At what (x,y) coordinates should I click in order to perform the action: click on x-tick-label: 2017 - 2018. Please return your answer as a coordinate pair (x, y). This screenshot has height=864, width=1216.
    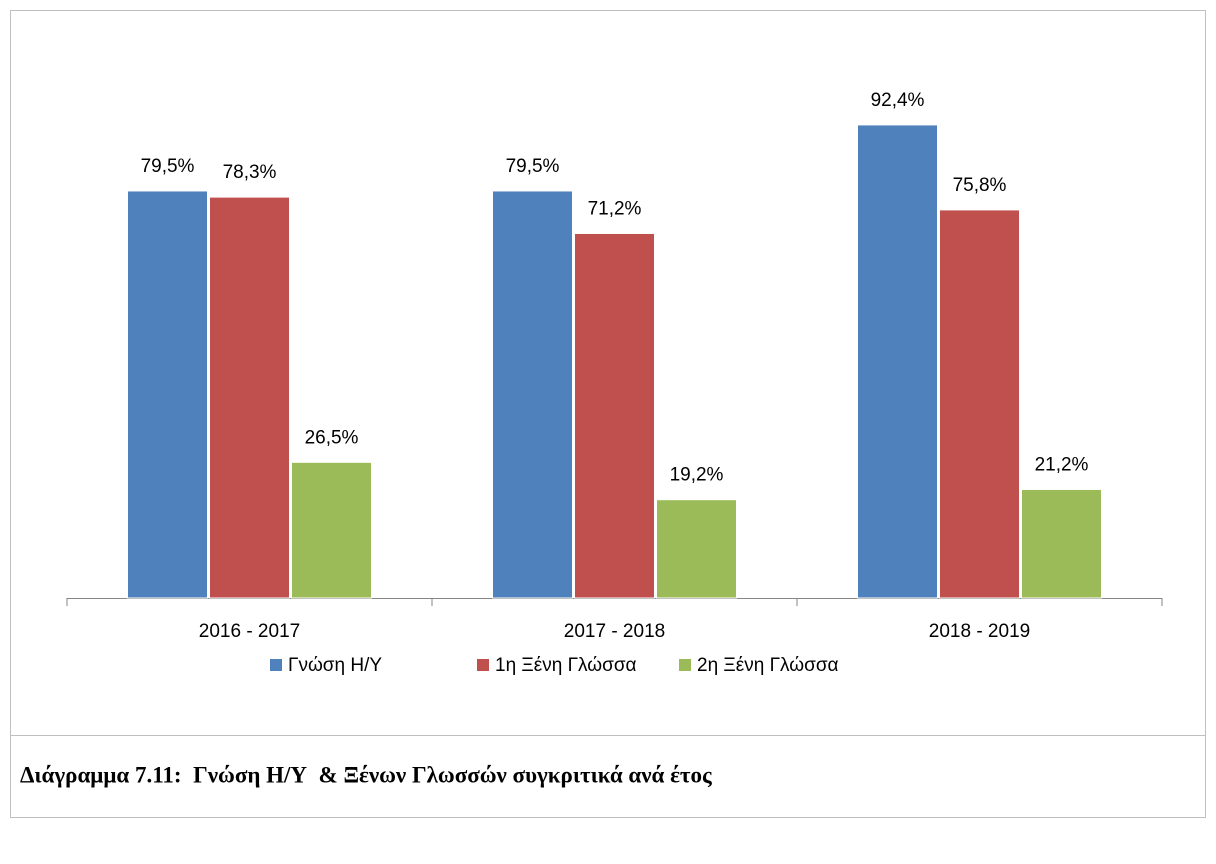
    Looking at the image, I should click on (614, 631).